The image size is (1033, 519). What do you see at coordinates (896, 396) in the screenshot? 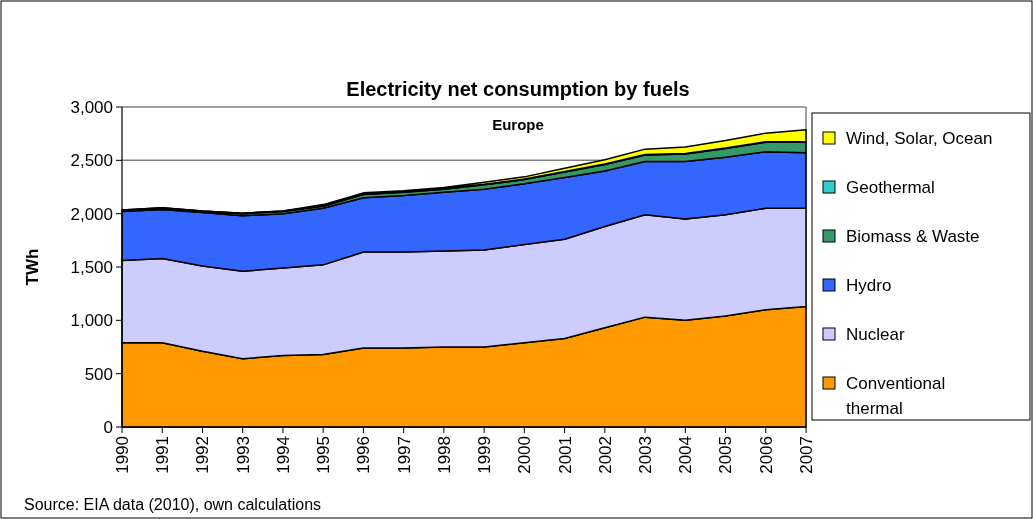
I see `legend-label: Conventional thermal` at bounding box center [896, 396].